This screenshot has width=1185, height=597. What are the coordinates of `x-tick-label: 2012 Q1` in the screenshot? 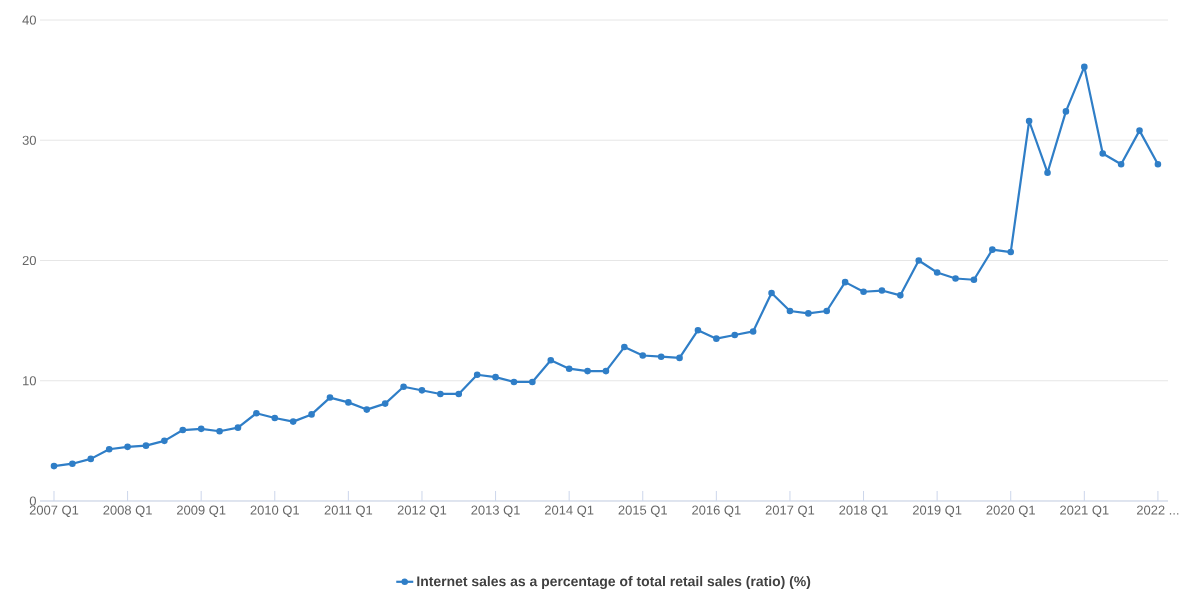 It's located at (422, 511).